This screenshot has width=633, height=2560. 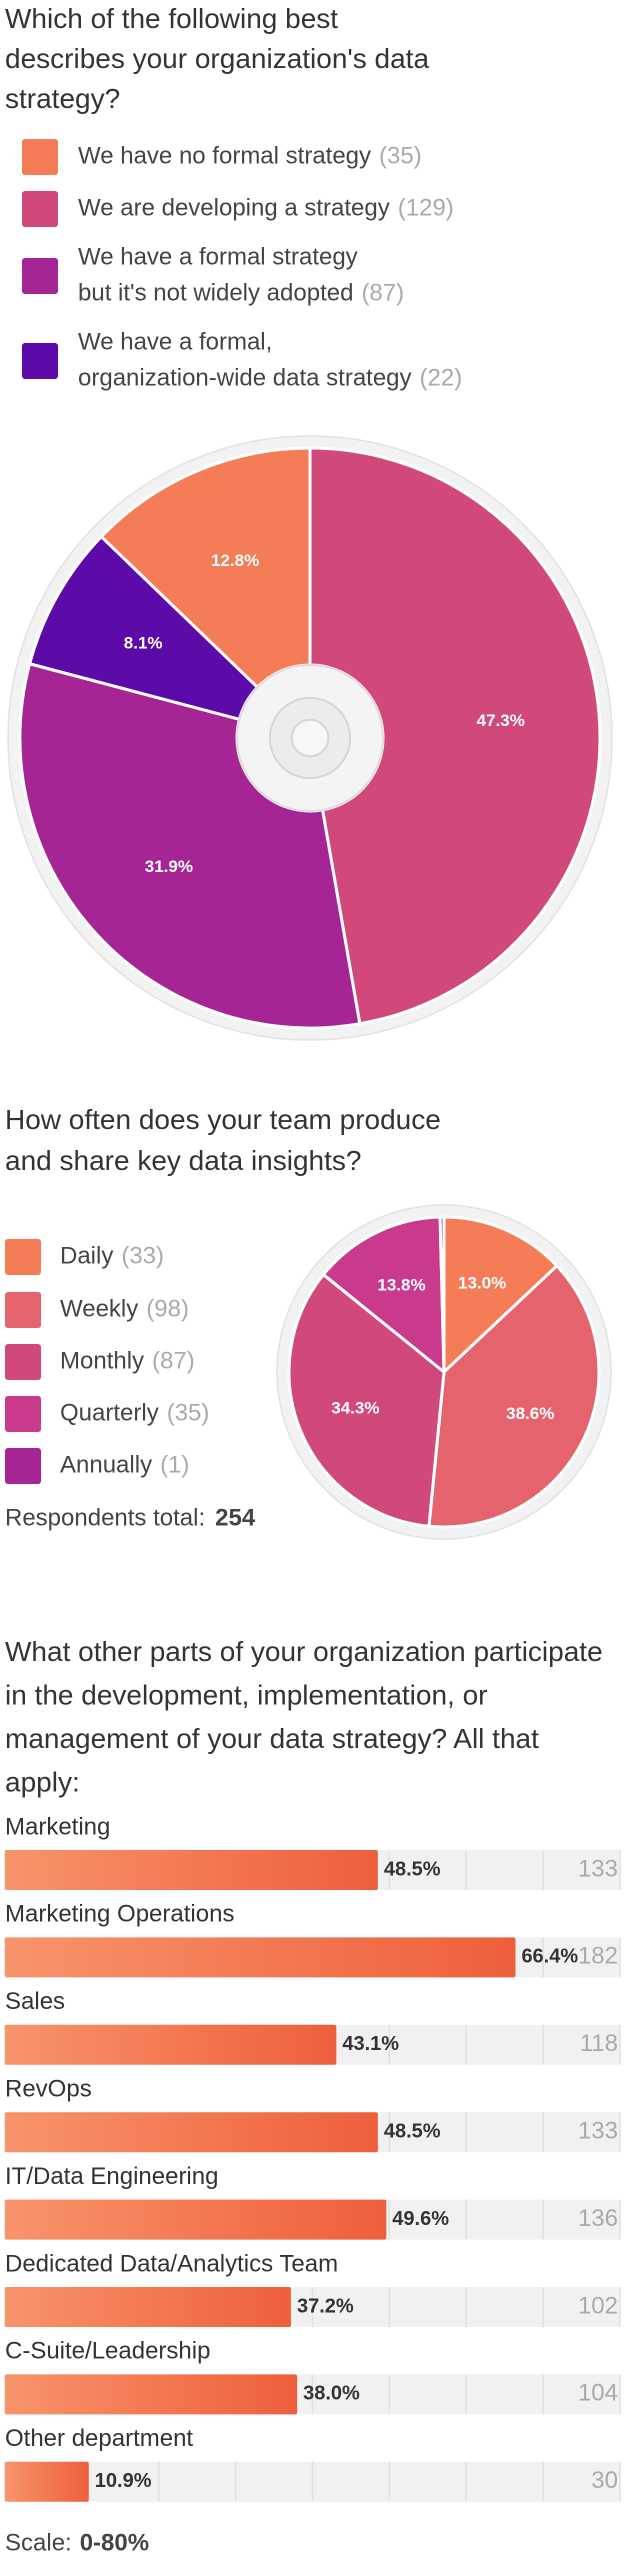 I want to click on legend-count: (98), so click(x=167, y=1308).